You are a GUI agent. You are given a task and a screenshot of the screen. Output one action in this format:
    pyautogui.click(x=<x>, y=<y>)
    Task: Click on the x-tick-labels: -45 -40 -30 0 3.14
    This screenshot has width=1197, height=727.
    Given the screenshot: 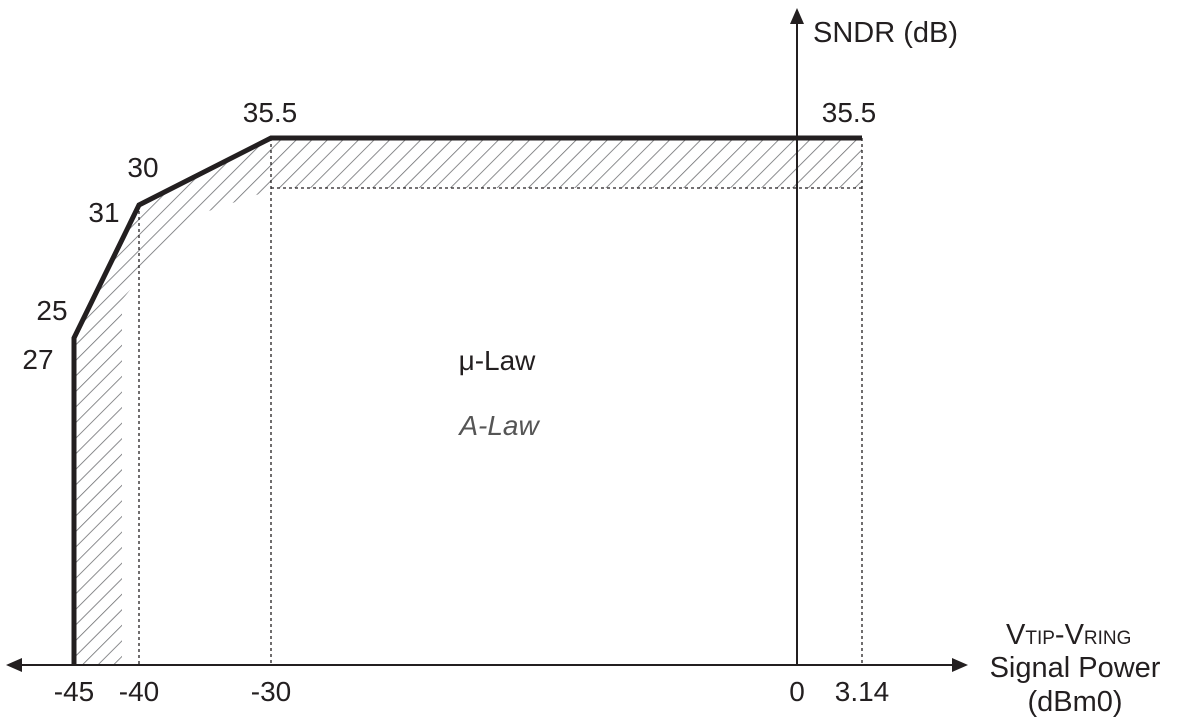 What is the action you would take?
    pyautogui.click(x=471, y=691)
    